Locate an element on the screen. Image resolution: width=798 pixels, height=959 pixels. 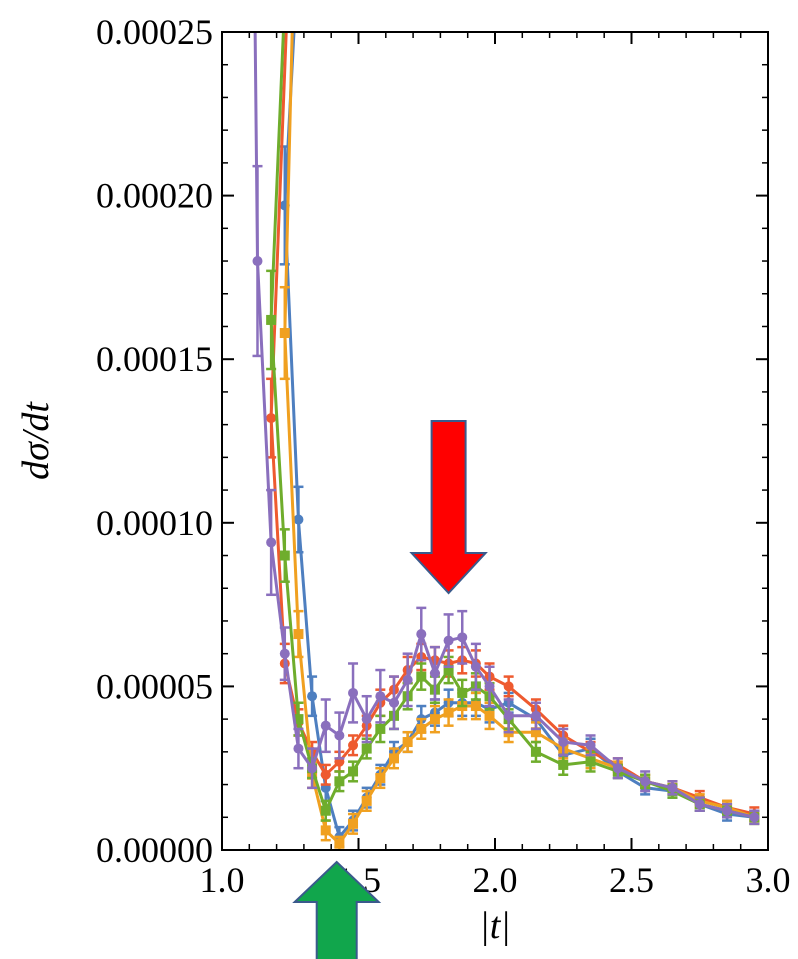
y-tick-label: 0.00000 is located at coordinates (154, 850).